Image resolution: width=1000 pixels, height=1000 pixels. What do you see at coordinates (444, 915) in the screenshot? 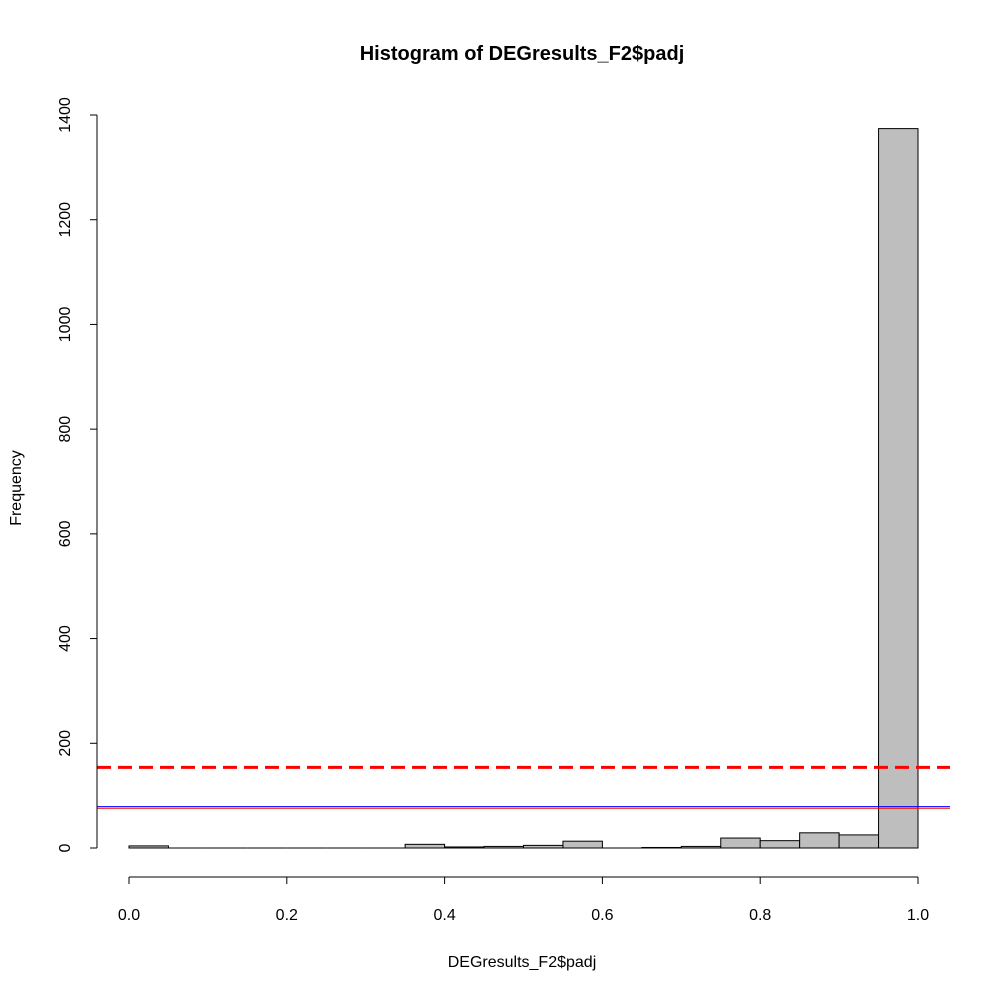
I see `x-tick-label: 0.4` at bounding box center [444, 915].